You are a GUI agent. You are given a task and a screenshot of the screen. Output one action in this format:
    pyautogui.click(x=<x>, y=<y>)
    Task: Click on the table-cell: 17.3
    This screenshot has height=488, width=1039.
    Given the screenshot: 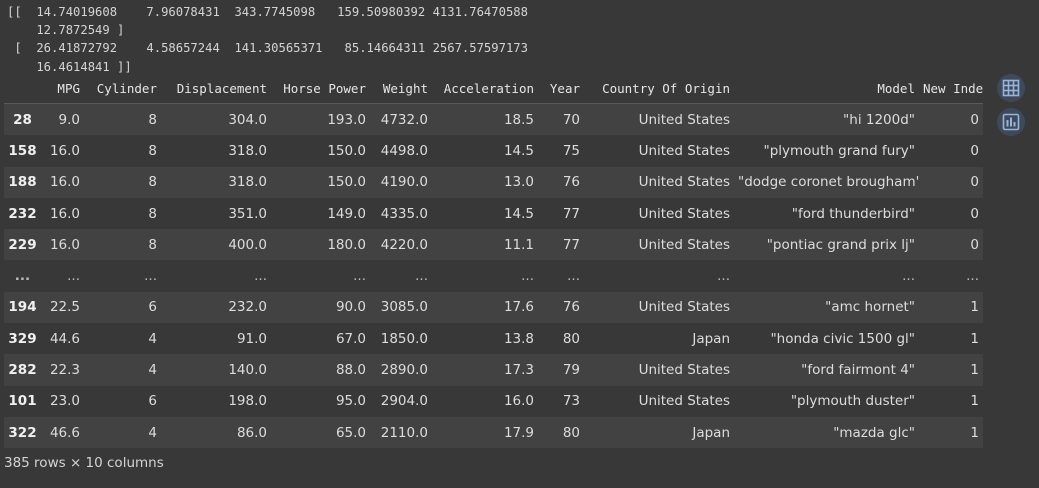 What is the action you would take?
    pyautogui.click(x=518, y=370)
    